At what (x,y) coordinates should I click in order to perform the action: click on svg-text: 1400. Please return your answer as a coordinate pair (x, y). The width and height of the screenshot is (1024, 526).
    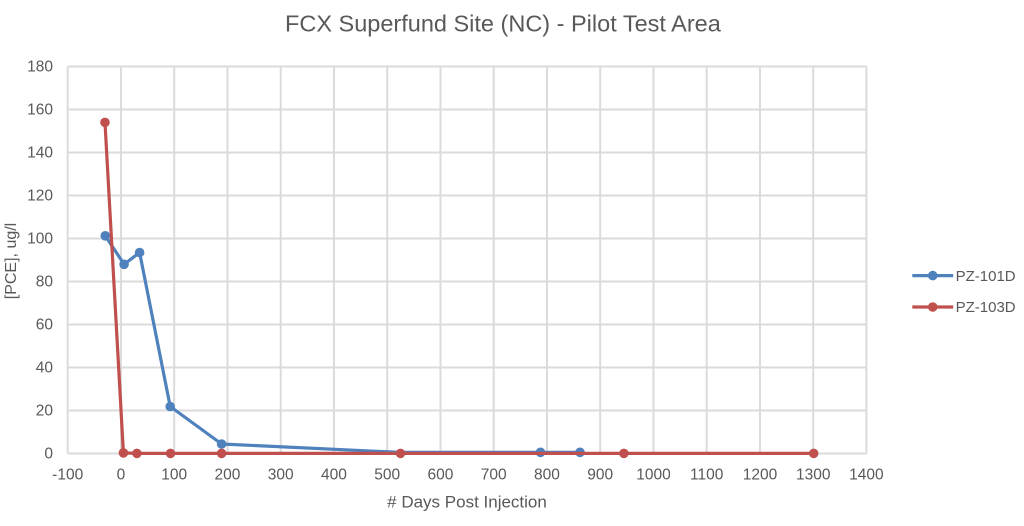
    Looking at the image, I should click on (866, 475).